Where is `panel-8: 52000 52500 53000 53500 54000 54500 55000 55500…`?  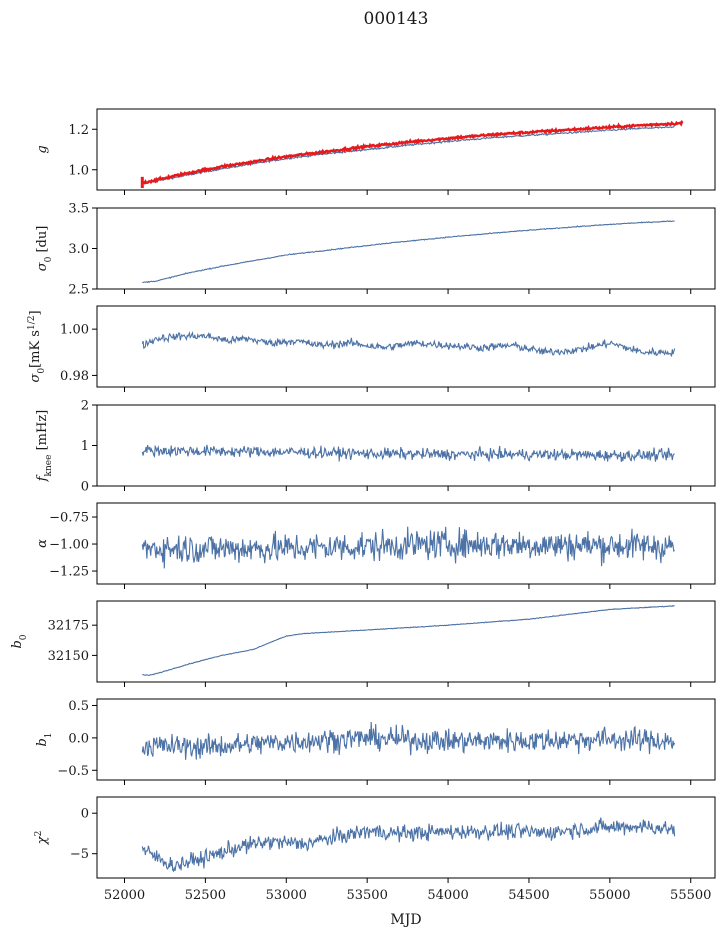 panel-8: 52000 52500 53000 53500 54000 54500 55000 55500… is located at coordinates (375, 849).